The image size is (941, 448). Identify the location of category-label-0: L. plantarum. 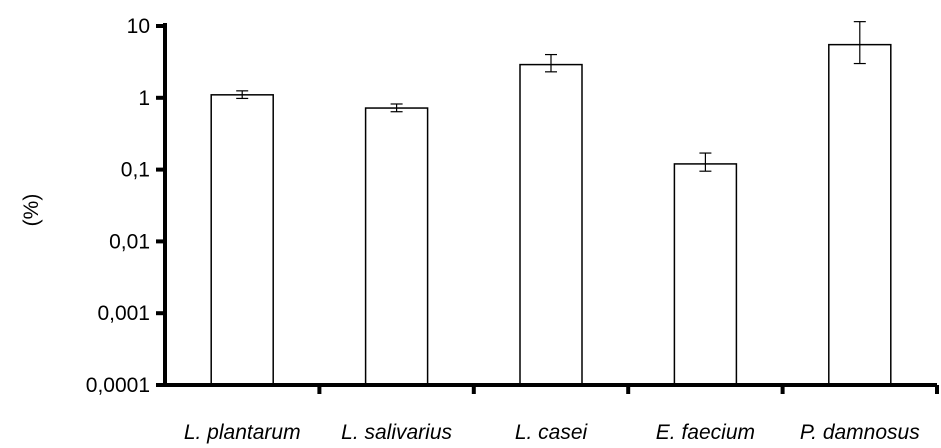
(242, 432).